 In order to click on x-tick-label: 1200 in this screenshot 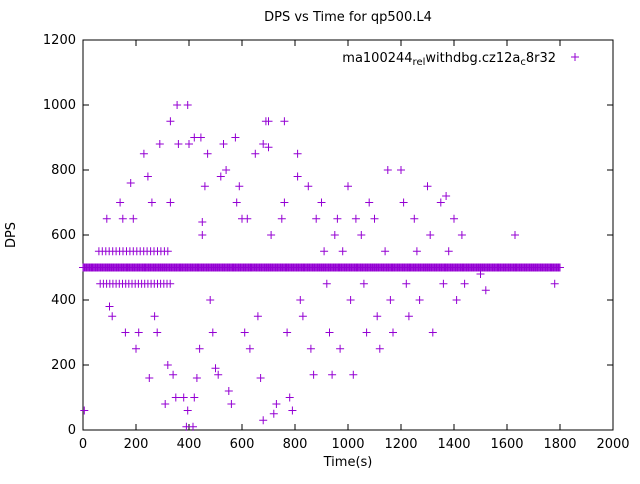, I will do `click(400, 444)`.